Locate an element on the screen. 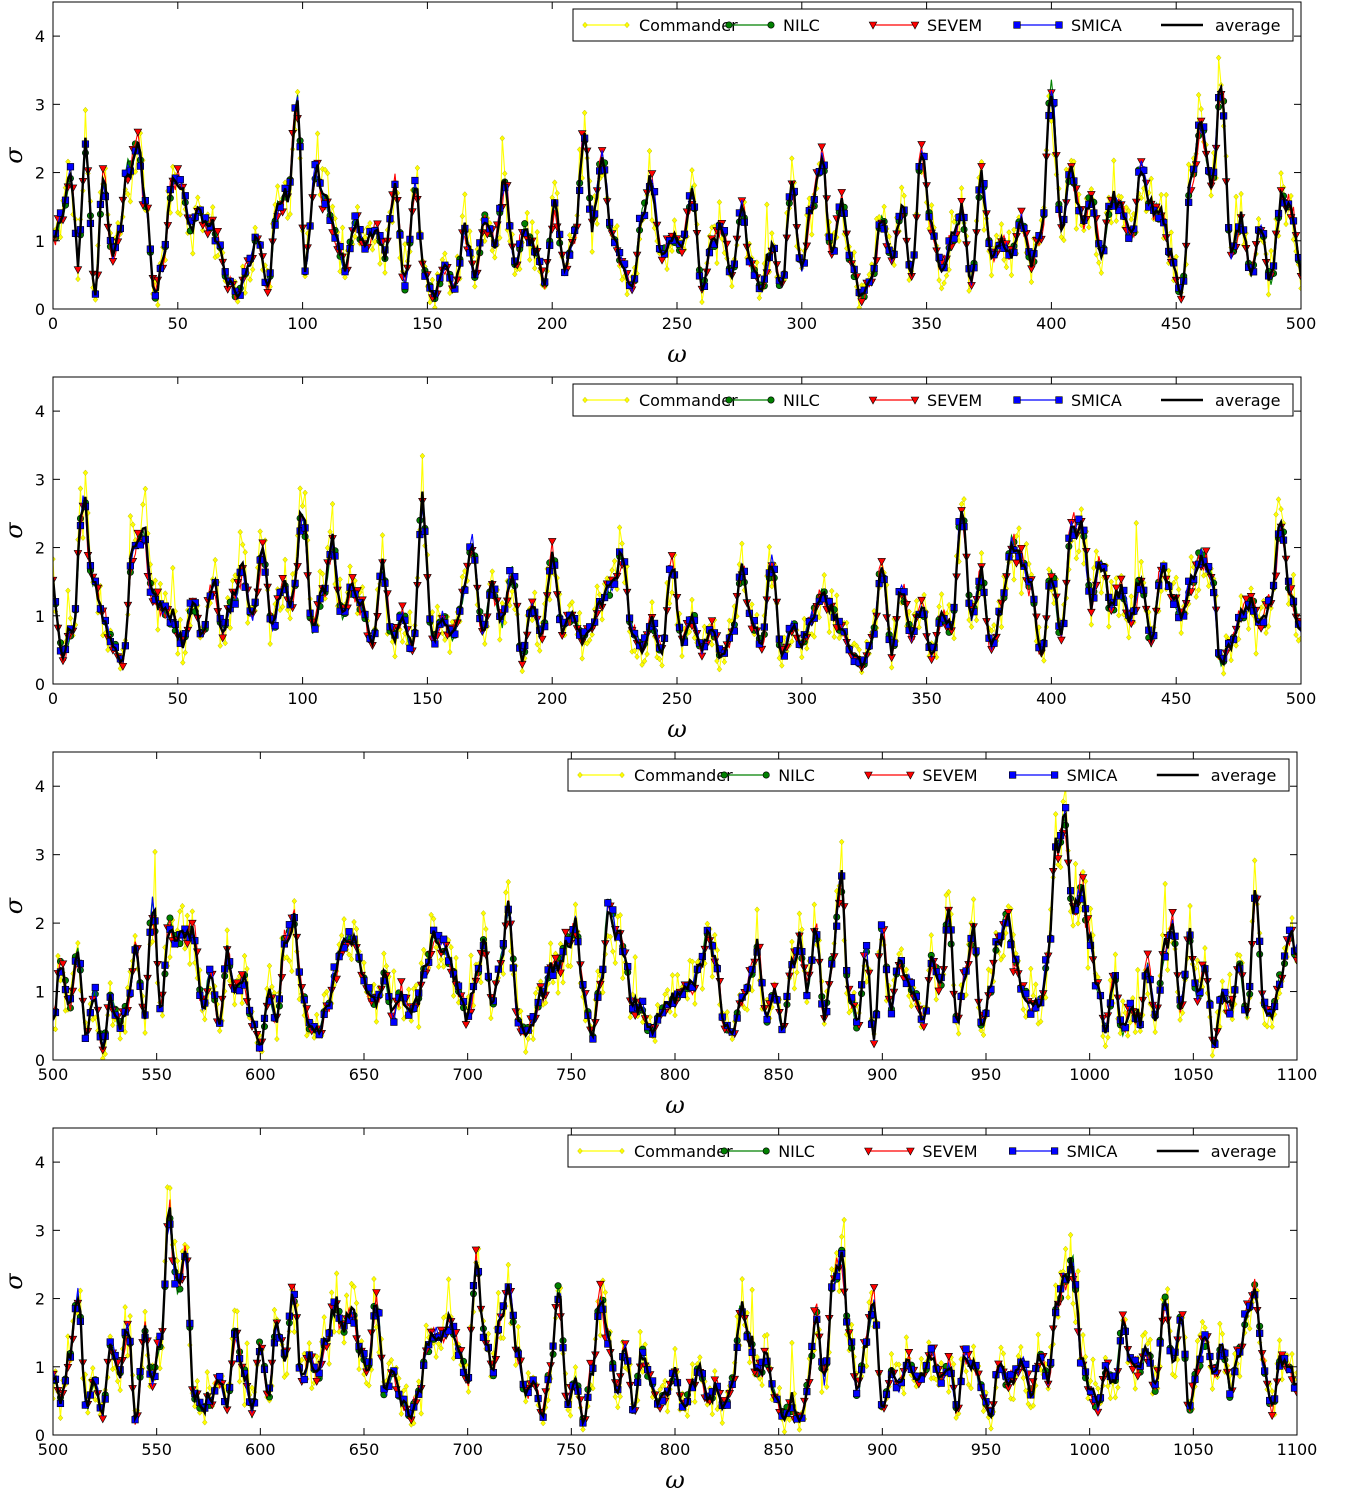 The image size is (1346, 1501). x-tick-label: 1100 is located at coordinates (1297, 1074).